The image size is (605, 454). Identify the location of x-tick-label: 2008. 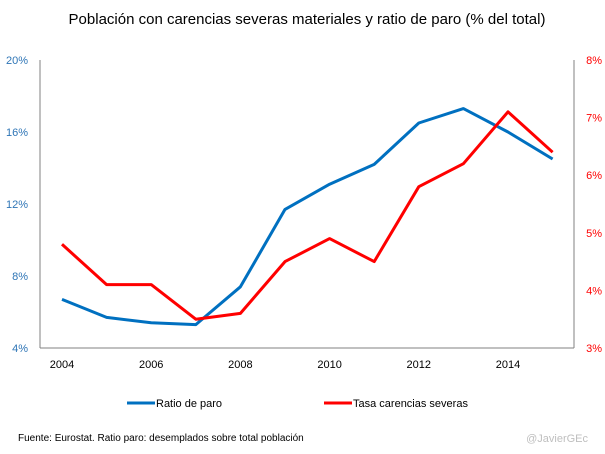
(240, 365).